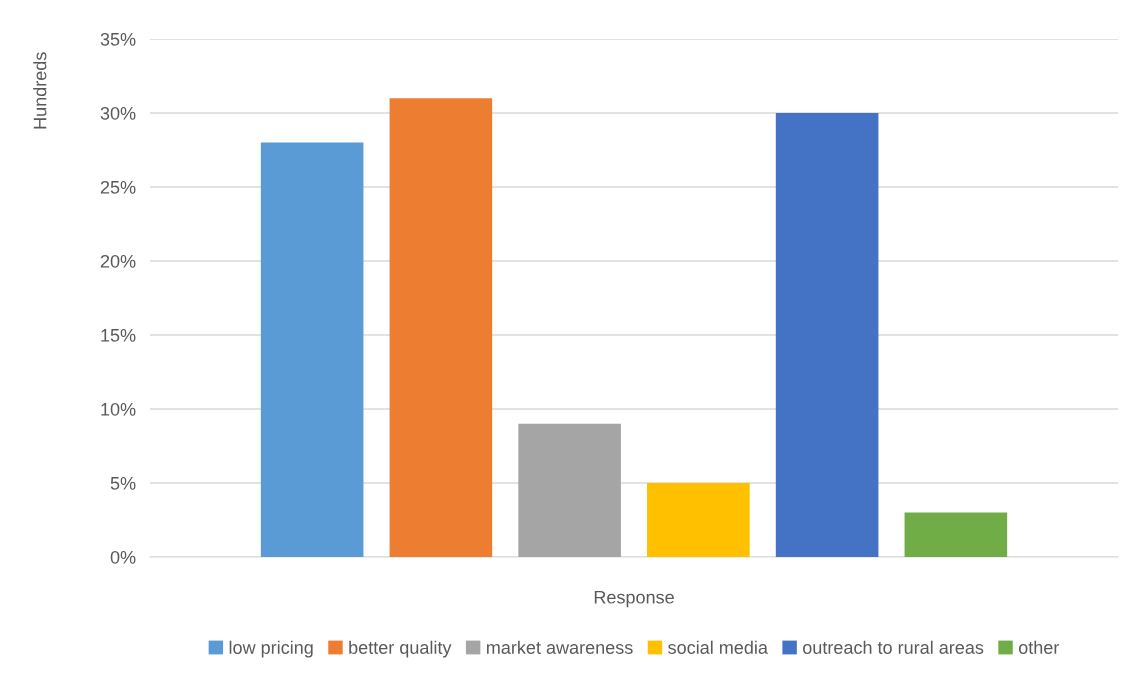  I want to click on y-tick-label: 25%, so click(118, 187).